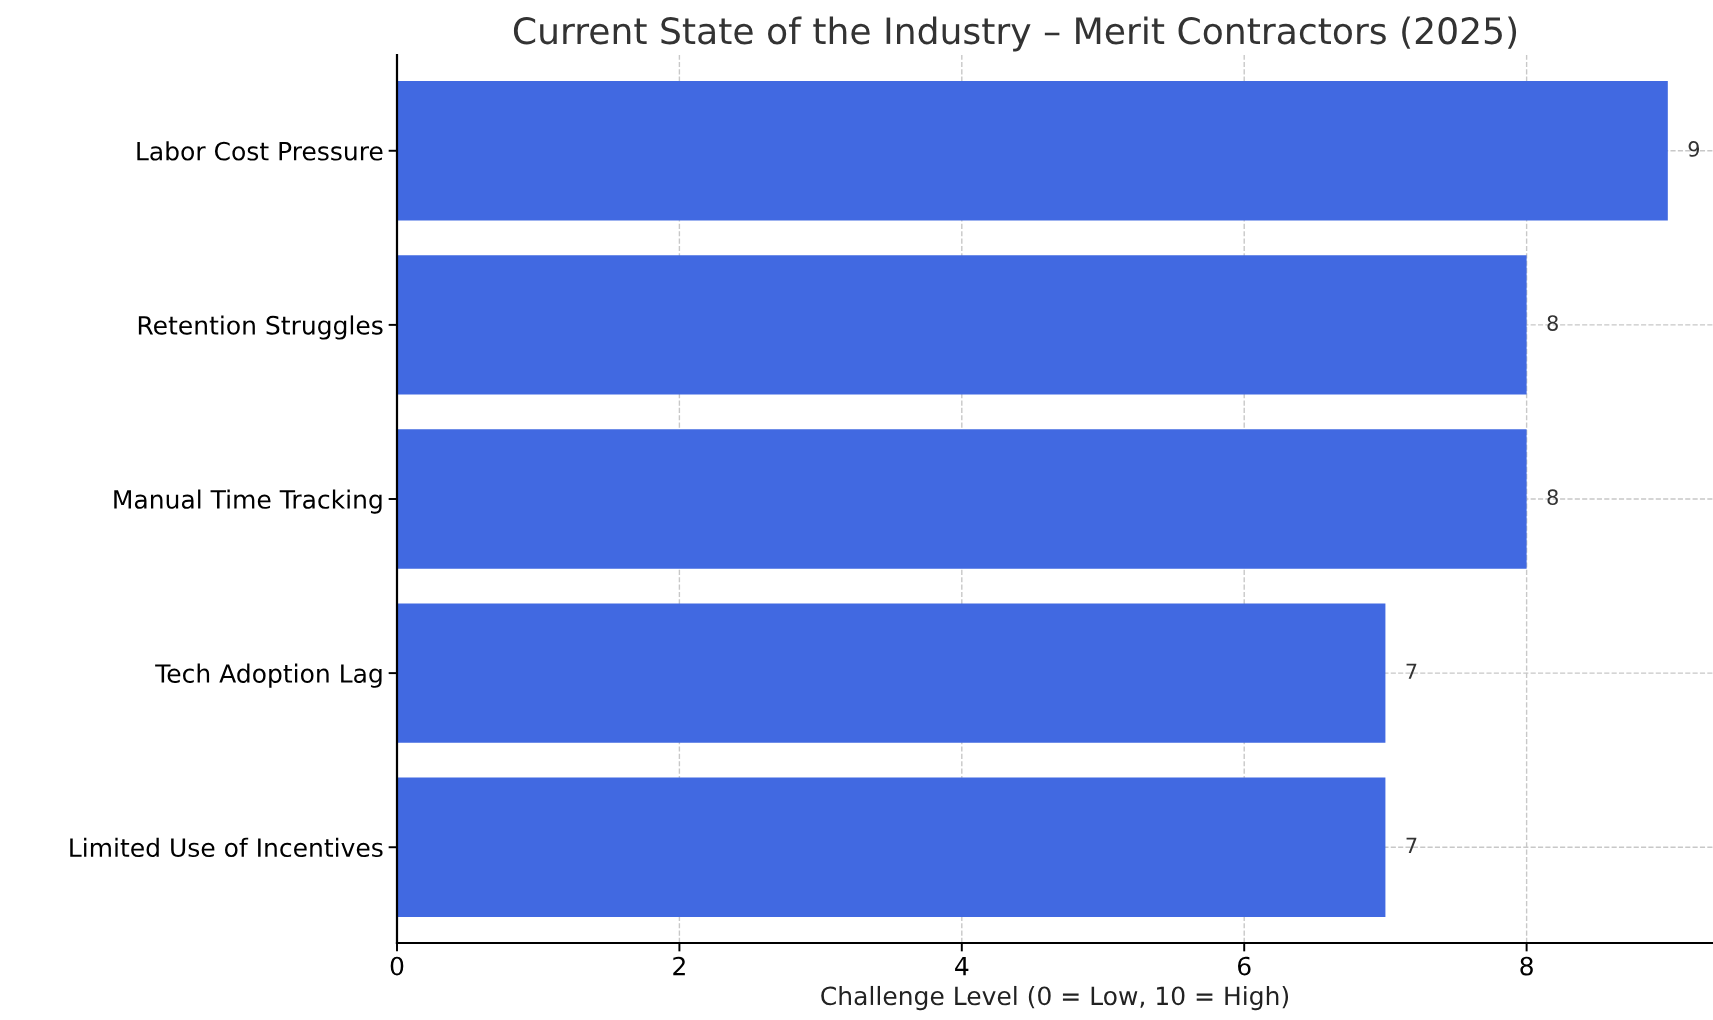 Image resolution: width=1713 pixels, height=1020 pixels. Describe the element at coordinates (268, 675) in the screenshot. I see `y-tick-label: Tech Adoption Lag` at that location.